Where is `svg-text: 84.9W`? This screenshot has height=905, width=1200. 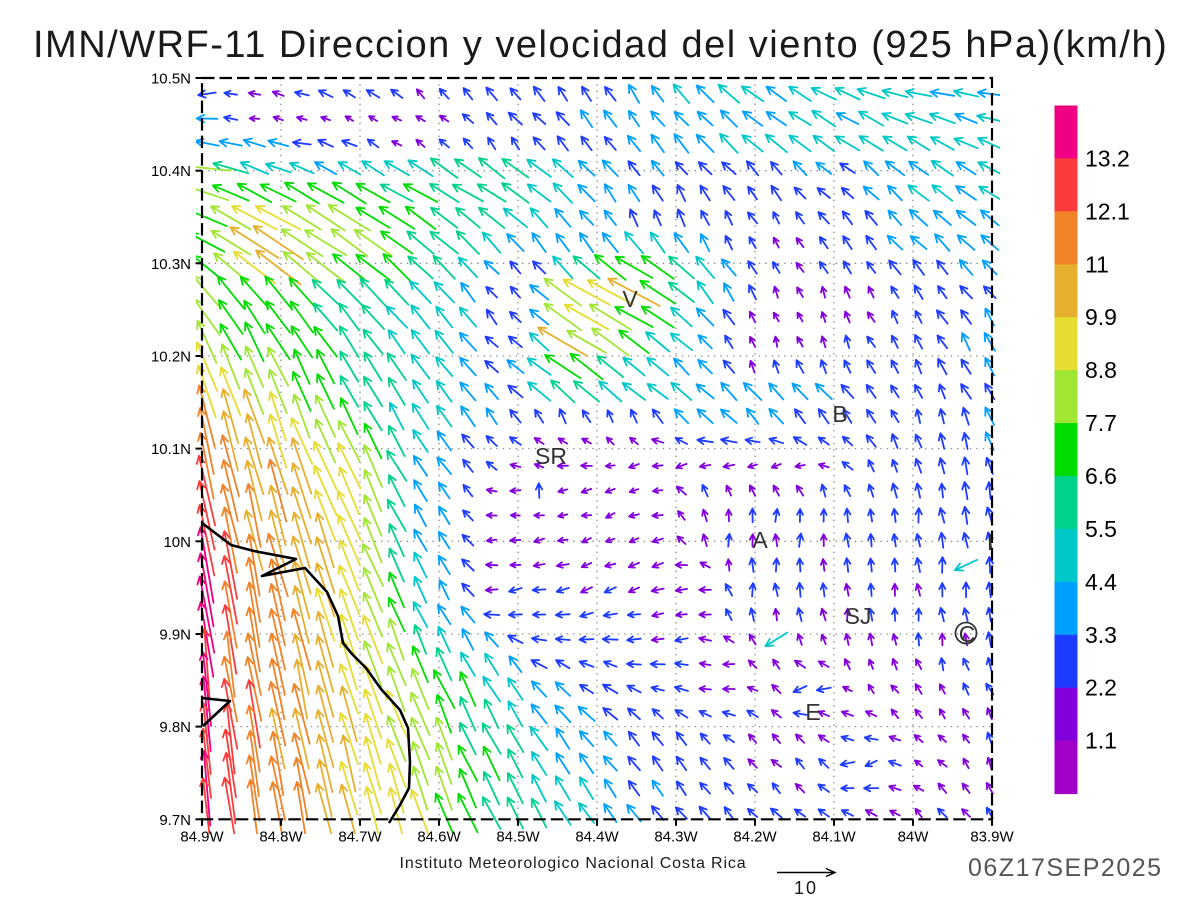
svg-text: 84.9W is located at coordinates (202, 836).